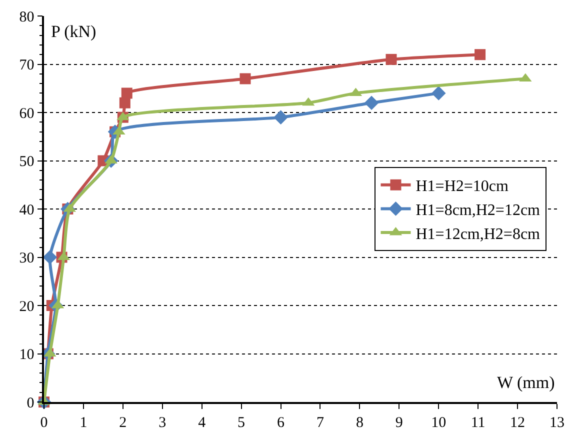 This screenshot has height=434, width=569. What do you see at coordinates (44, 422) in the screenshot?
I see `x-tick-label: 0` at bounding box center [44, 422].